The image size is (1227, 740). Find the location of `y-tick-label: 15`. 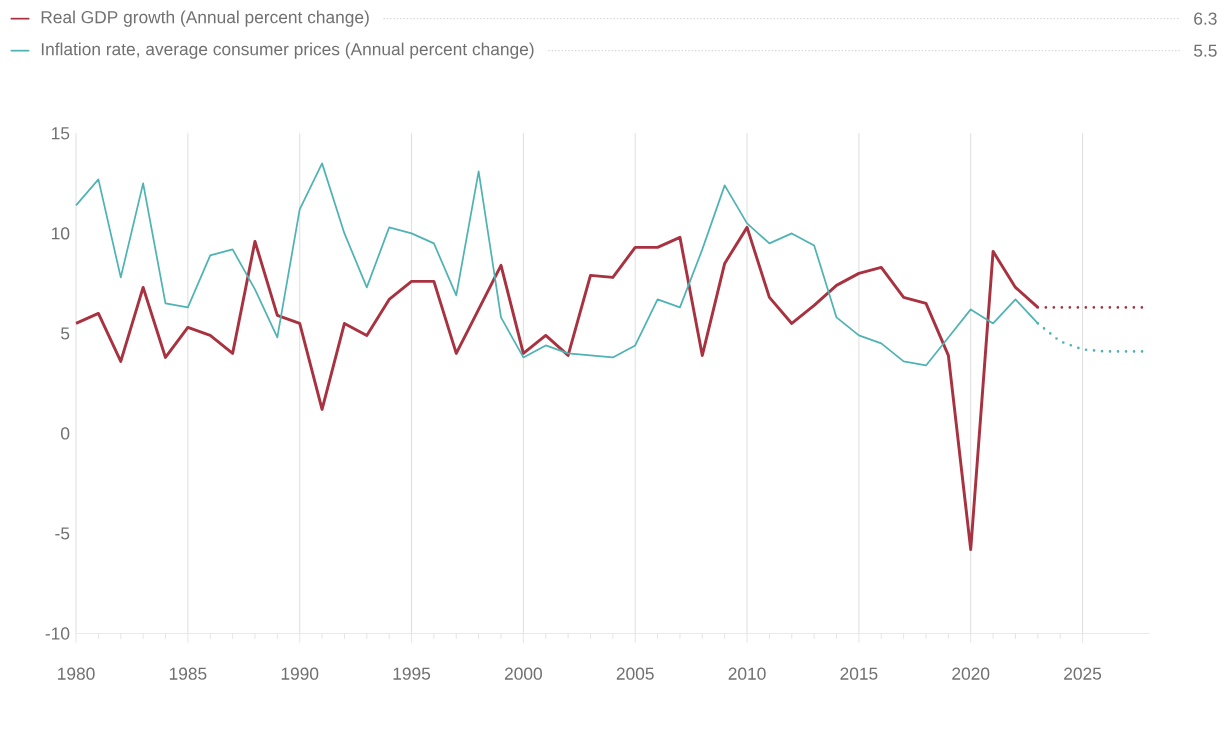

y-tick-label: 15 is located at coordinates (61, 133).